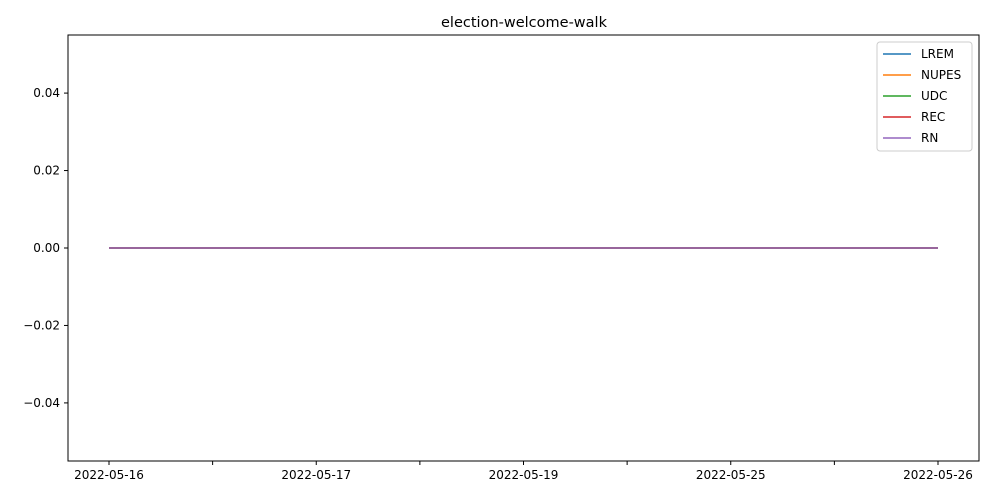 The height and width of the screenshot is (500, 1000). I want to click on y-tick-label: −0.02, so click(41, 325).